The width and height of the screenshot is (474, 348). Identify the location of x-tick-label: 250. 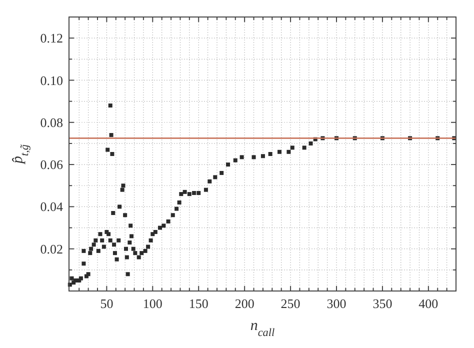
(290, 303).